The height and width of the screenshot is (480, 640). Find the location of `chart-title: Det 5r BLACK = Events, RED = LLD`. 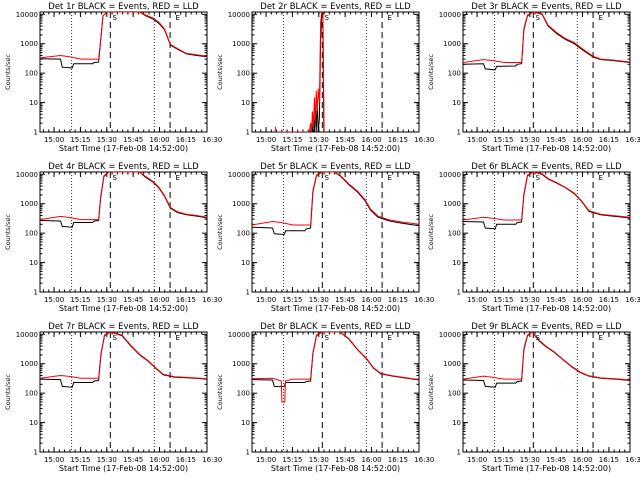

chart-title: Det 5r BLACK = Events, RED = LLD is located at coordinates (335, 167).